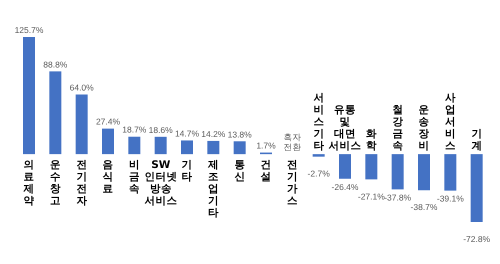 The width and height of the screenshot is (500, 264). What do you see at coordinates (345, 128) in the screenshot?
I see `x-tick-label: 유통 및 대면서비스` at bounding box center [345, 128].